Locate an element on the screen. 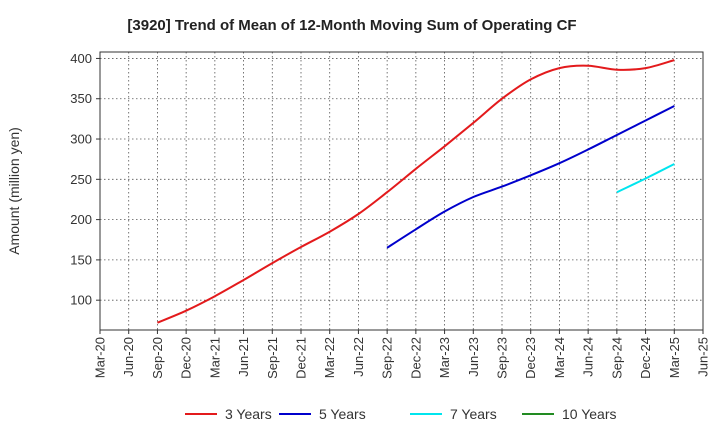 The height and width of the screenshot is (440, 720). x-tick-label: Mar-23 is located at coordinates (444, 357).